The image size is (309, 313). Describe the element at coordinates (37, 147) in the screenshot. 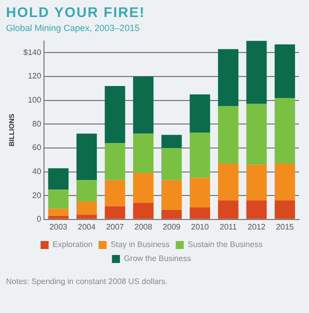

I see `y-tick-label: 60` at that location.